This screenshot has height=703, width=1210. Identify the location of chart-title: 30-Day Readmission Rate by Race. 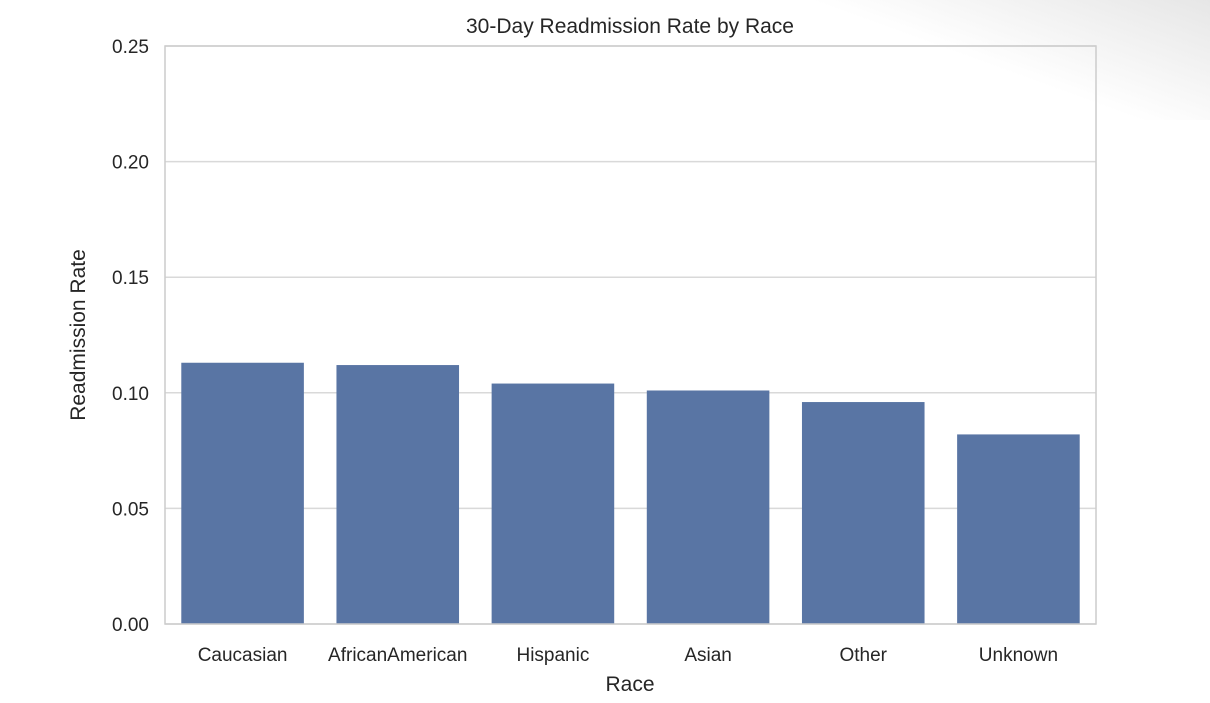
(630, 26).